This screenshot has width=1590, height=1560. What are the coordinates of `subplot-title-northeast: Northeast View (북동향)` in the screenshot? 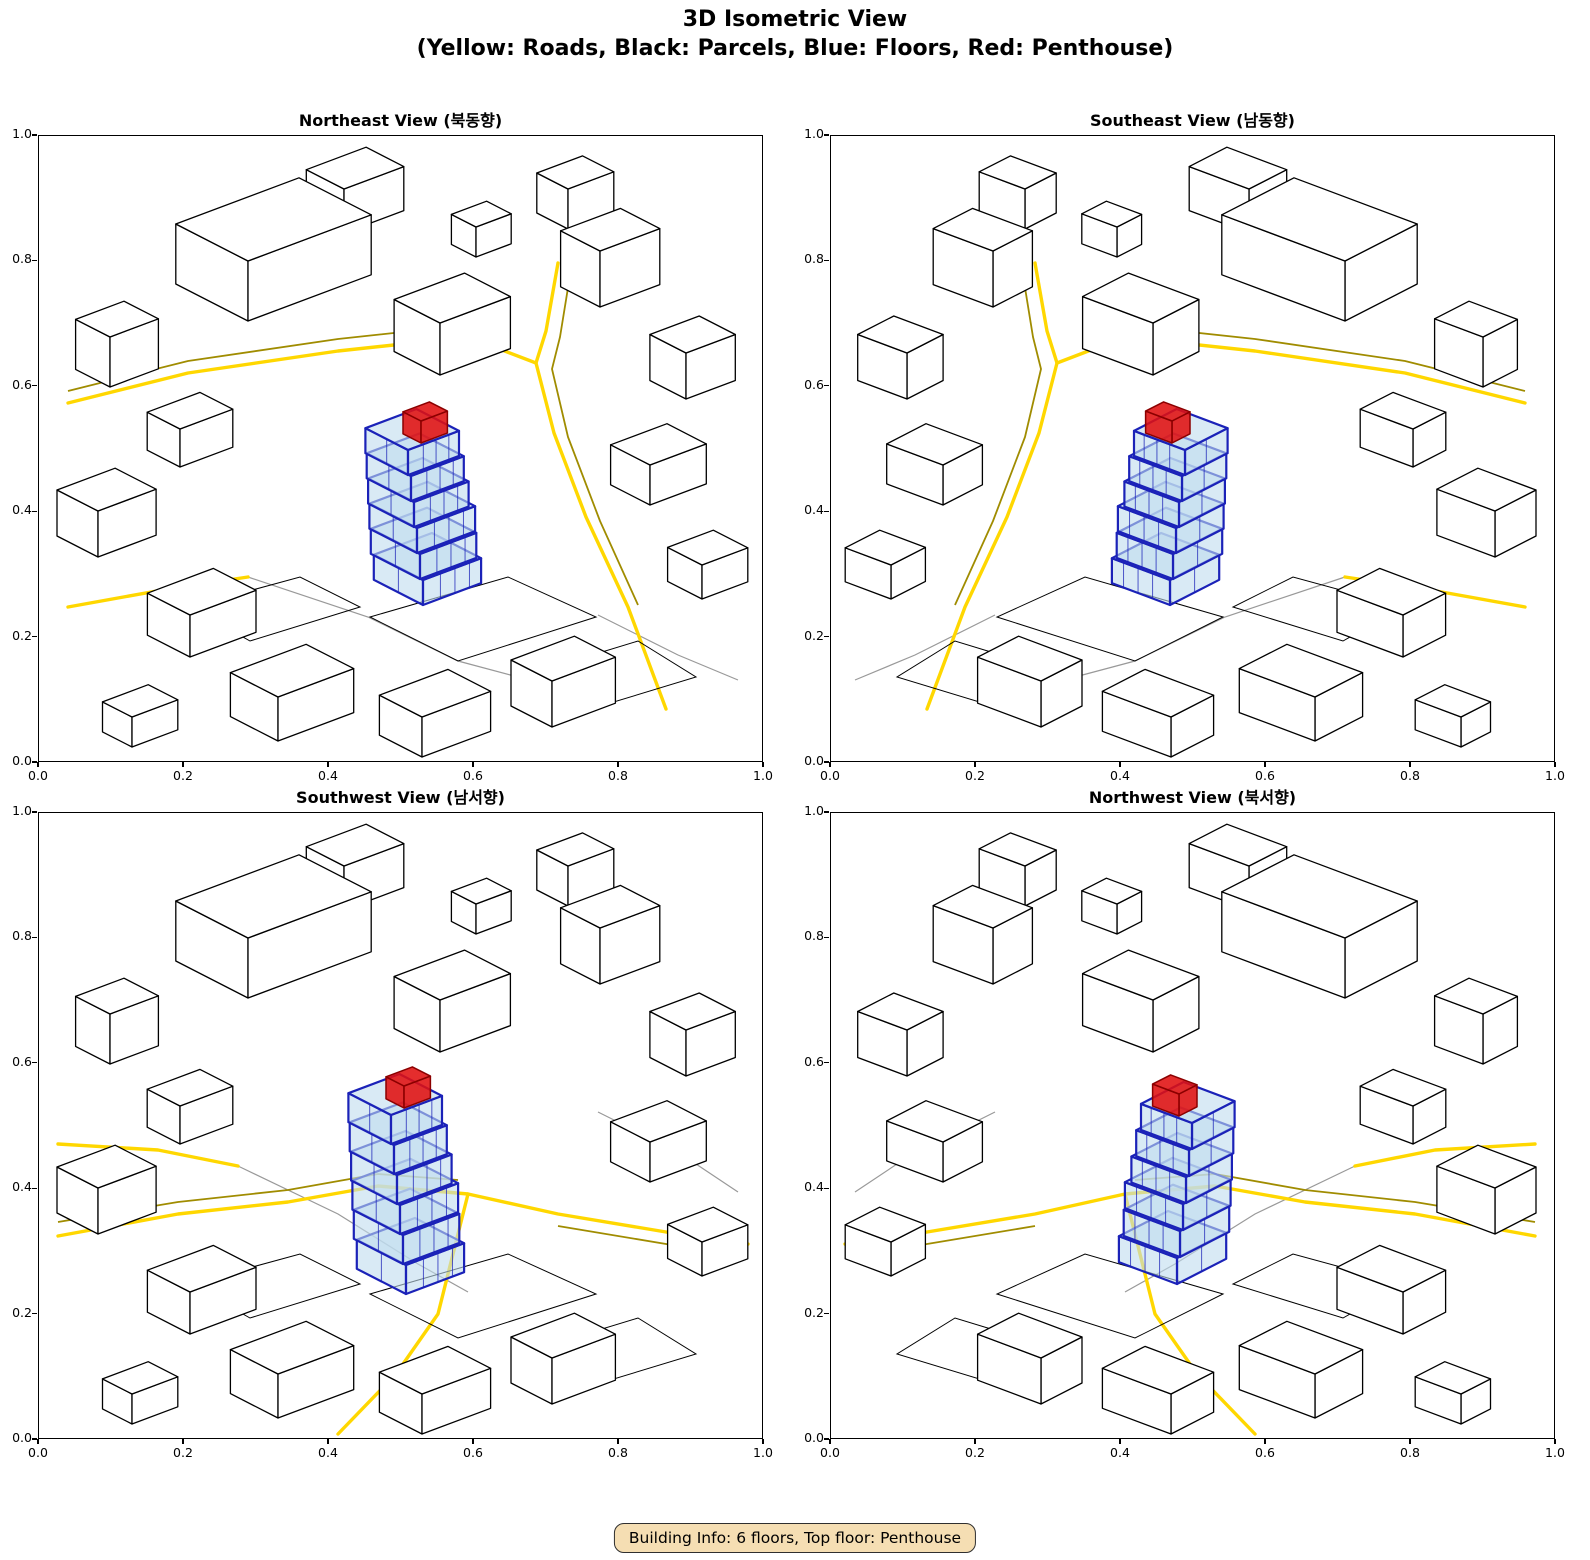 It's located at (400, 120).